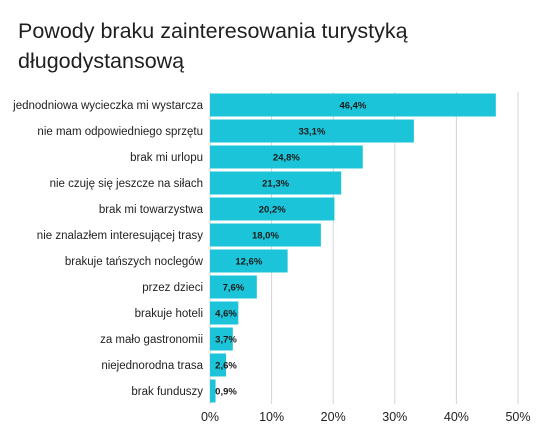 The image size is (536, 432). Describe the element at coordinates (126, 184) in the screenshot. I see `category-label: nie czuję się jeszcze na siłach` at that location.